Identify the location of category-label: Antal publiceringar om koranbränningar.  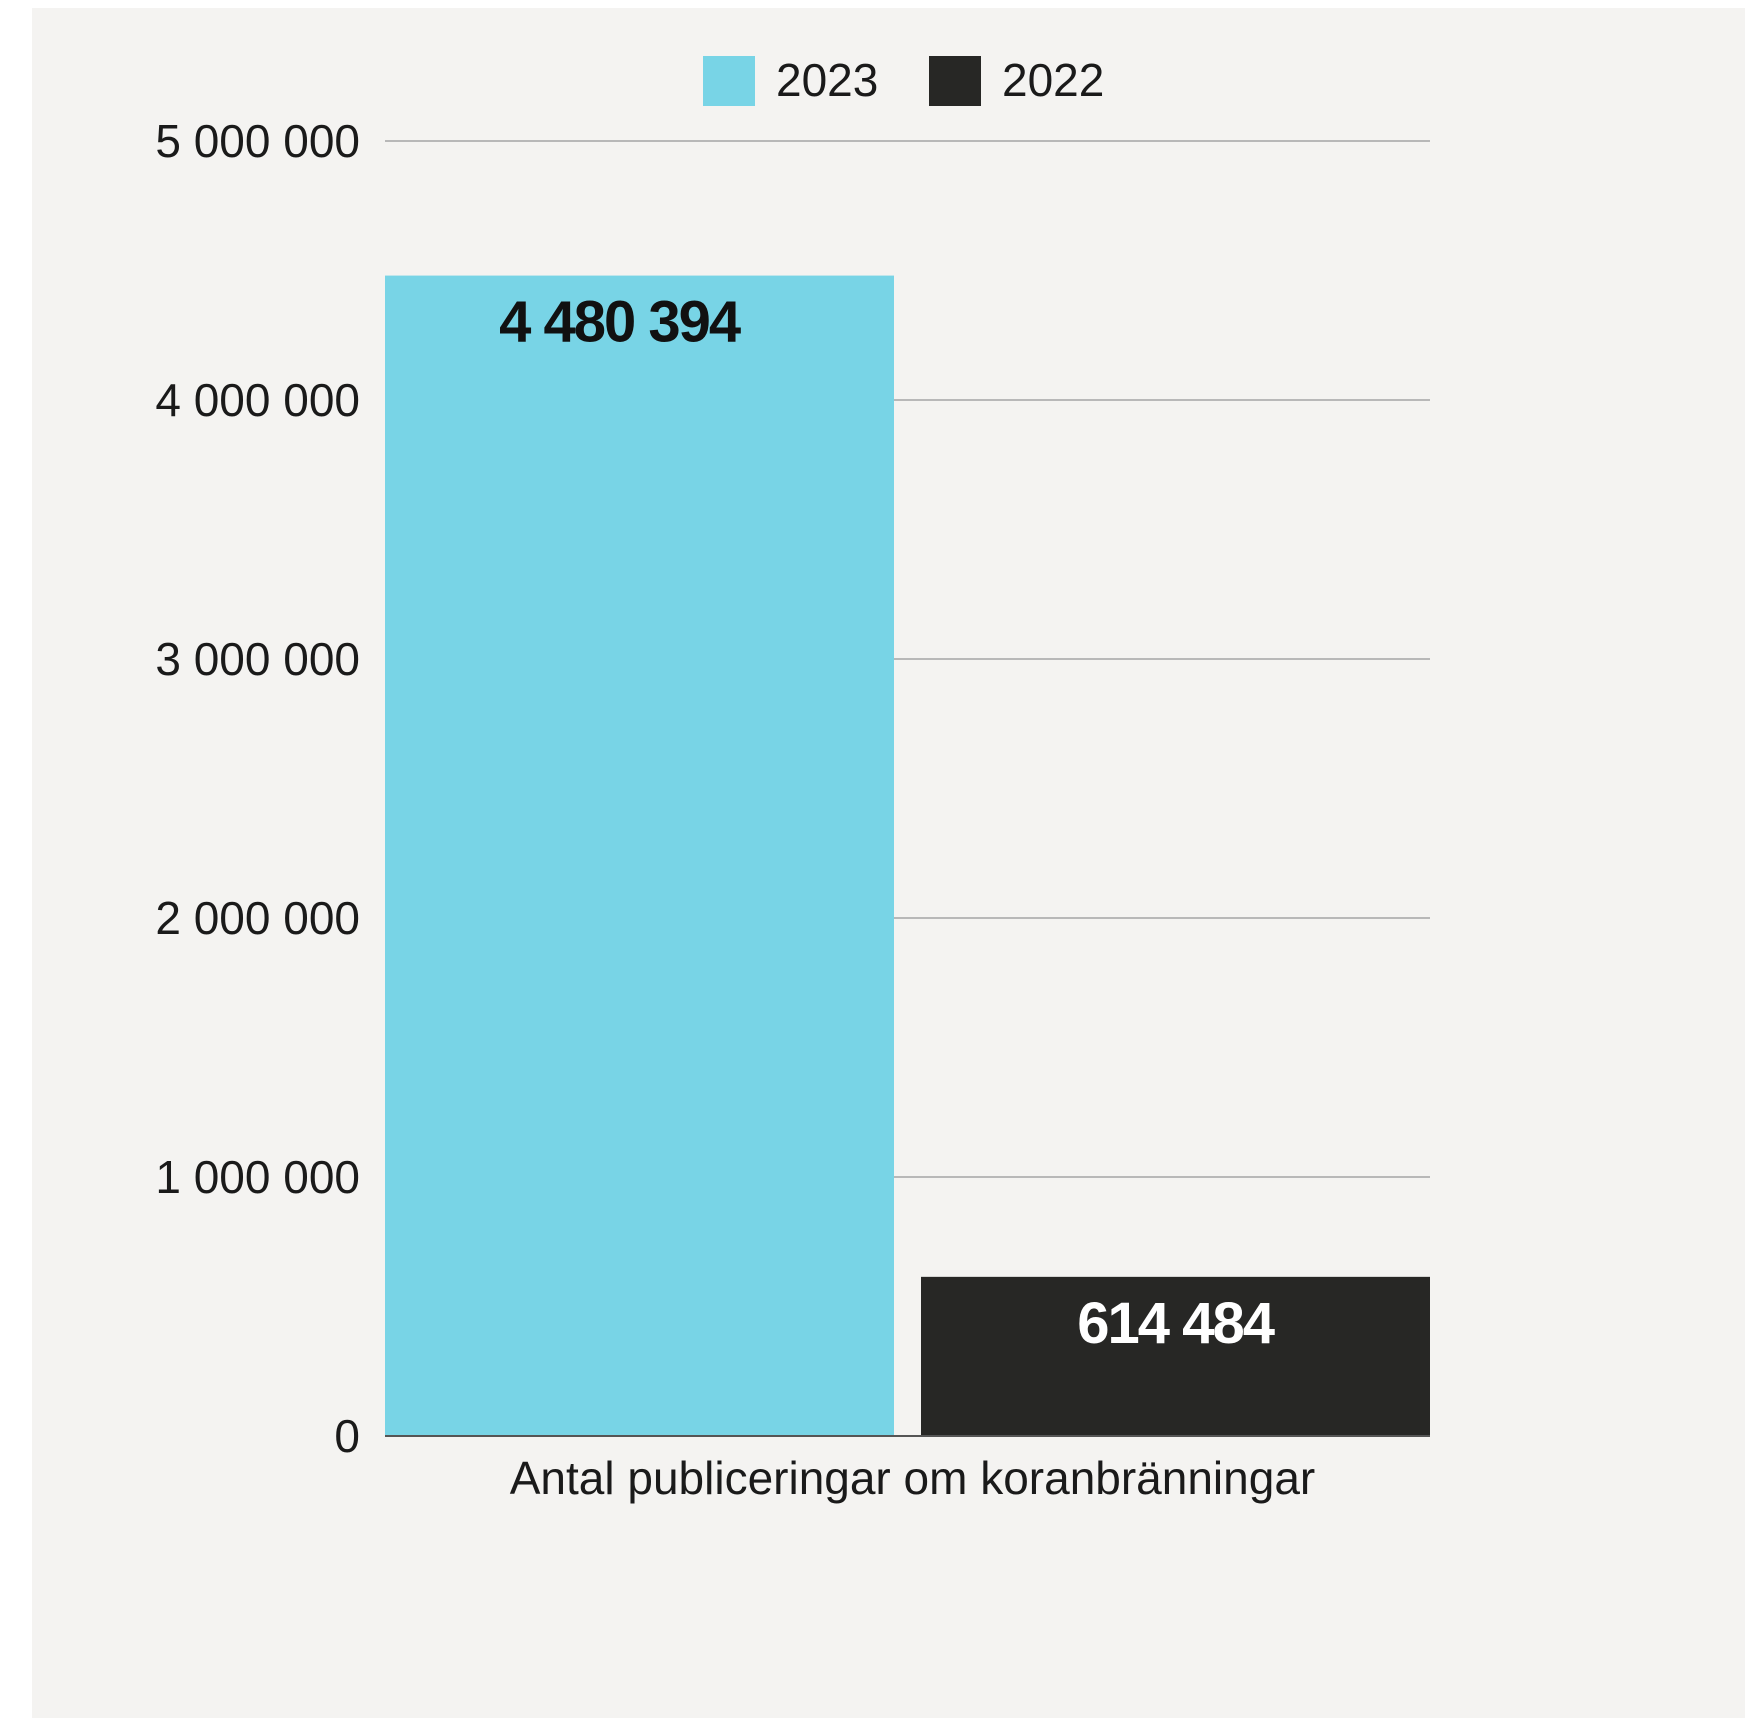
(912, 1478).